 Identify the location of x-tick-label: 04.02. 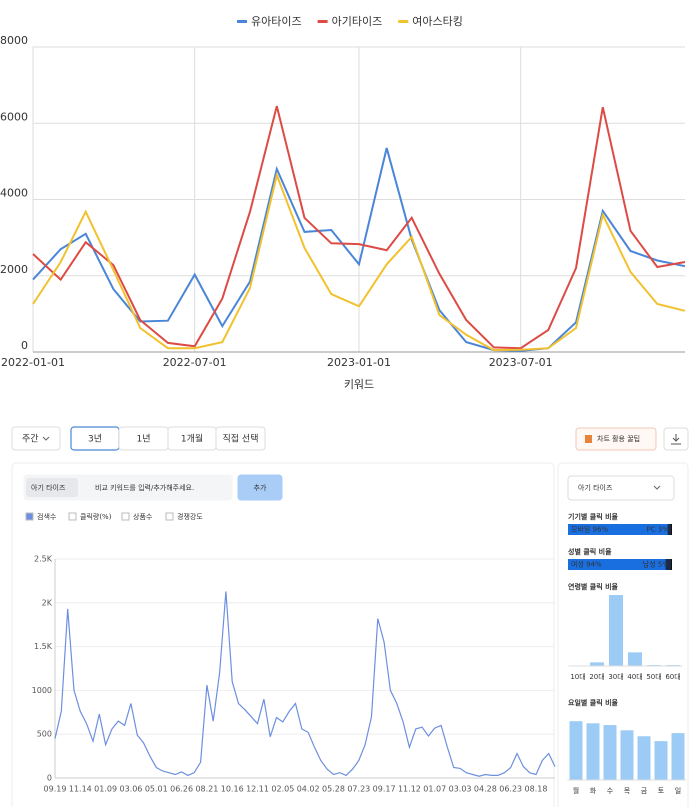
(308, 789).